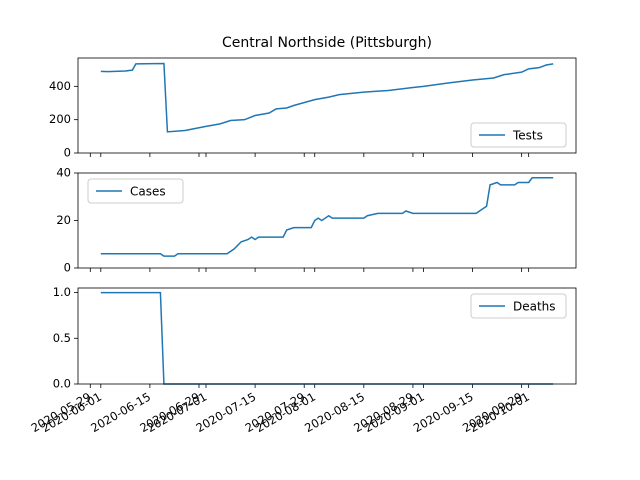  Describe the element at coordinates (327, 43) in the screenshot. I see `chart-title: Central Northside (Pittsburgh)` at that location.